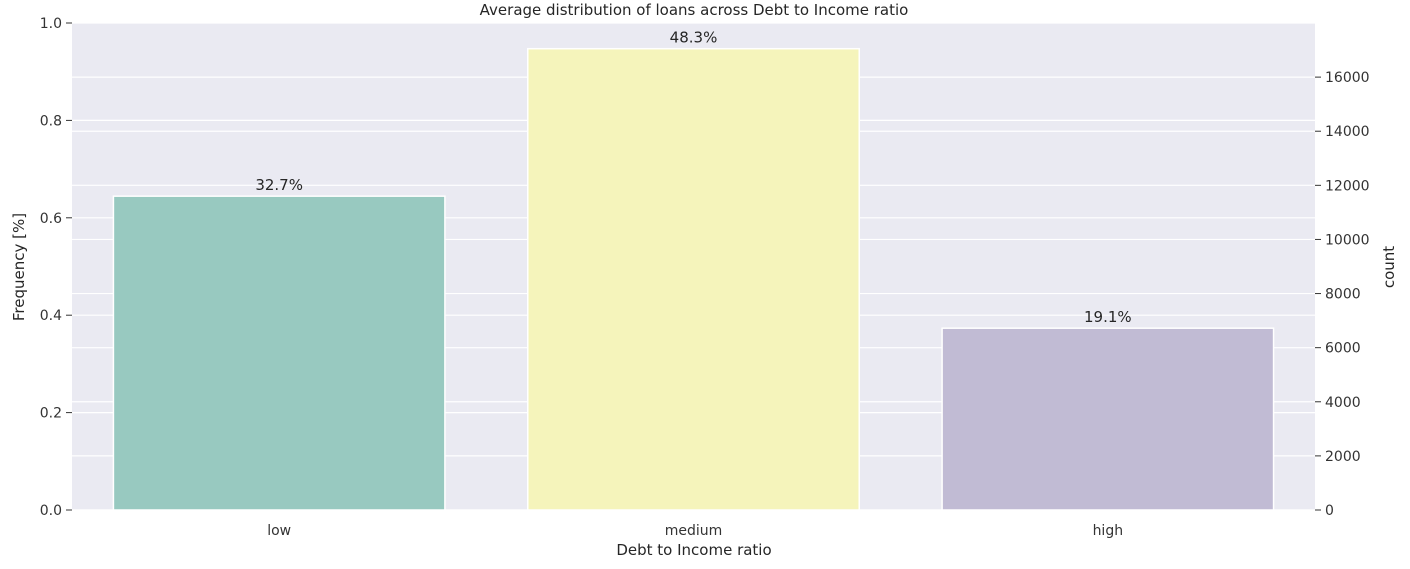 Image resolution: width=1410 pixels, height=569 pixels. I want to click on left-tick-label: 0.8, so click(51, 121).